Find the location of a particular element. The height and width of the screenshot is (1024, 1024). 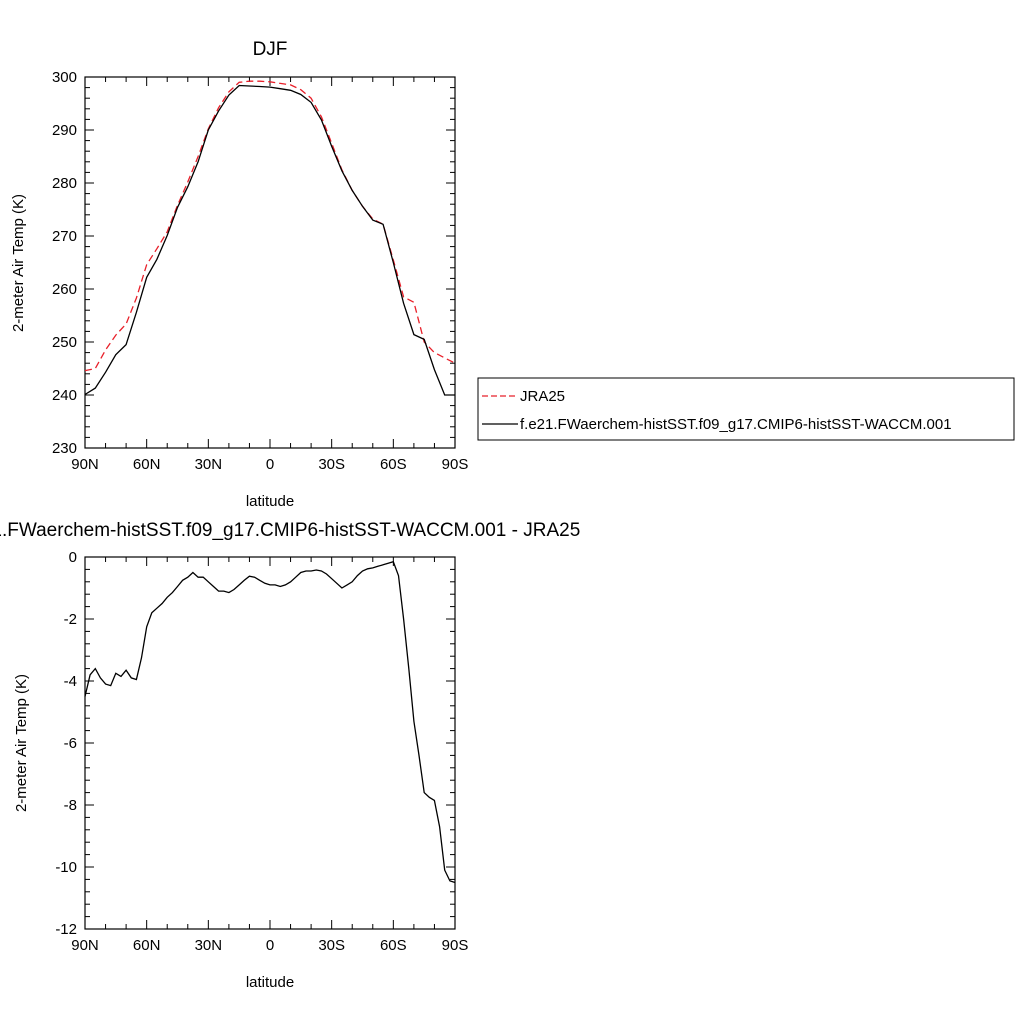

legend-label-jra25: JRA25 is located at coordinates (542, 396).